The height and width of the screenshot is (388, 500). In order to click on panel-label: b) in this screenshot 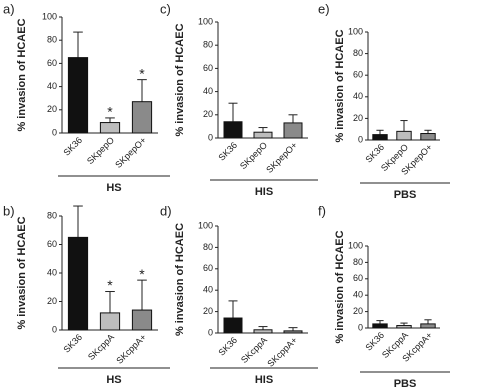, I will do `click(9, 210)`.